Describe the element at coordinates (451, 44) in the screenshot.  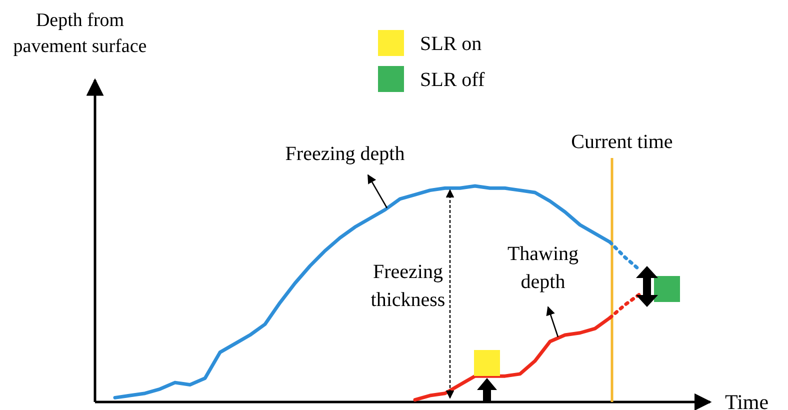
I see `text: SLR on` at that location.